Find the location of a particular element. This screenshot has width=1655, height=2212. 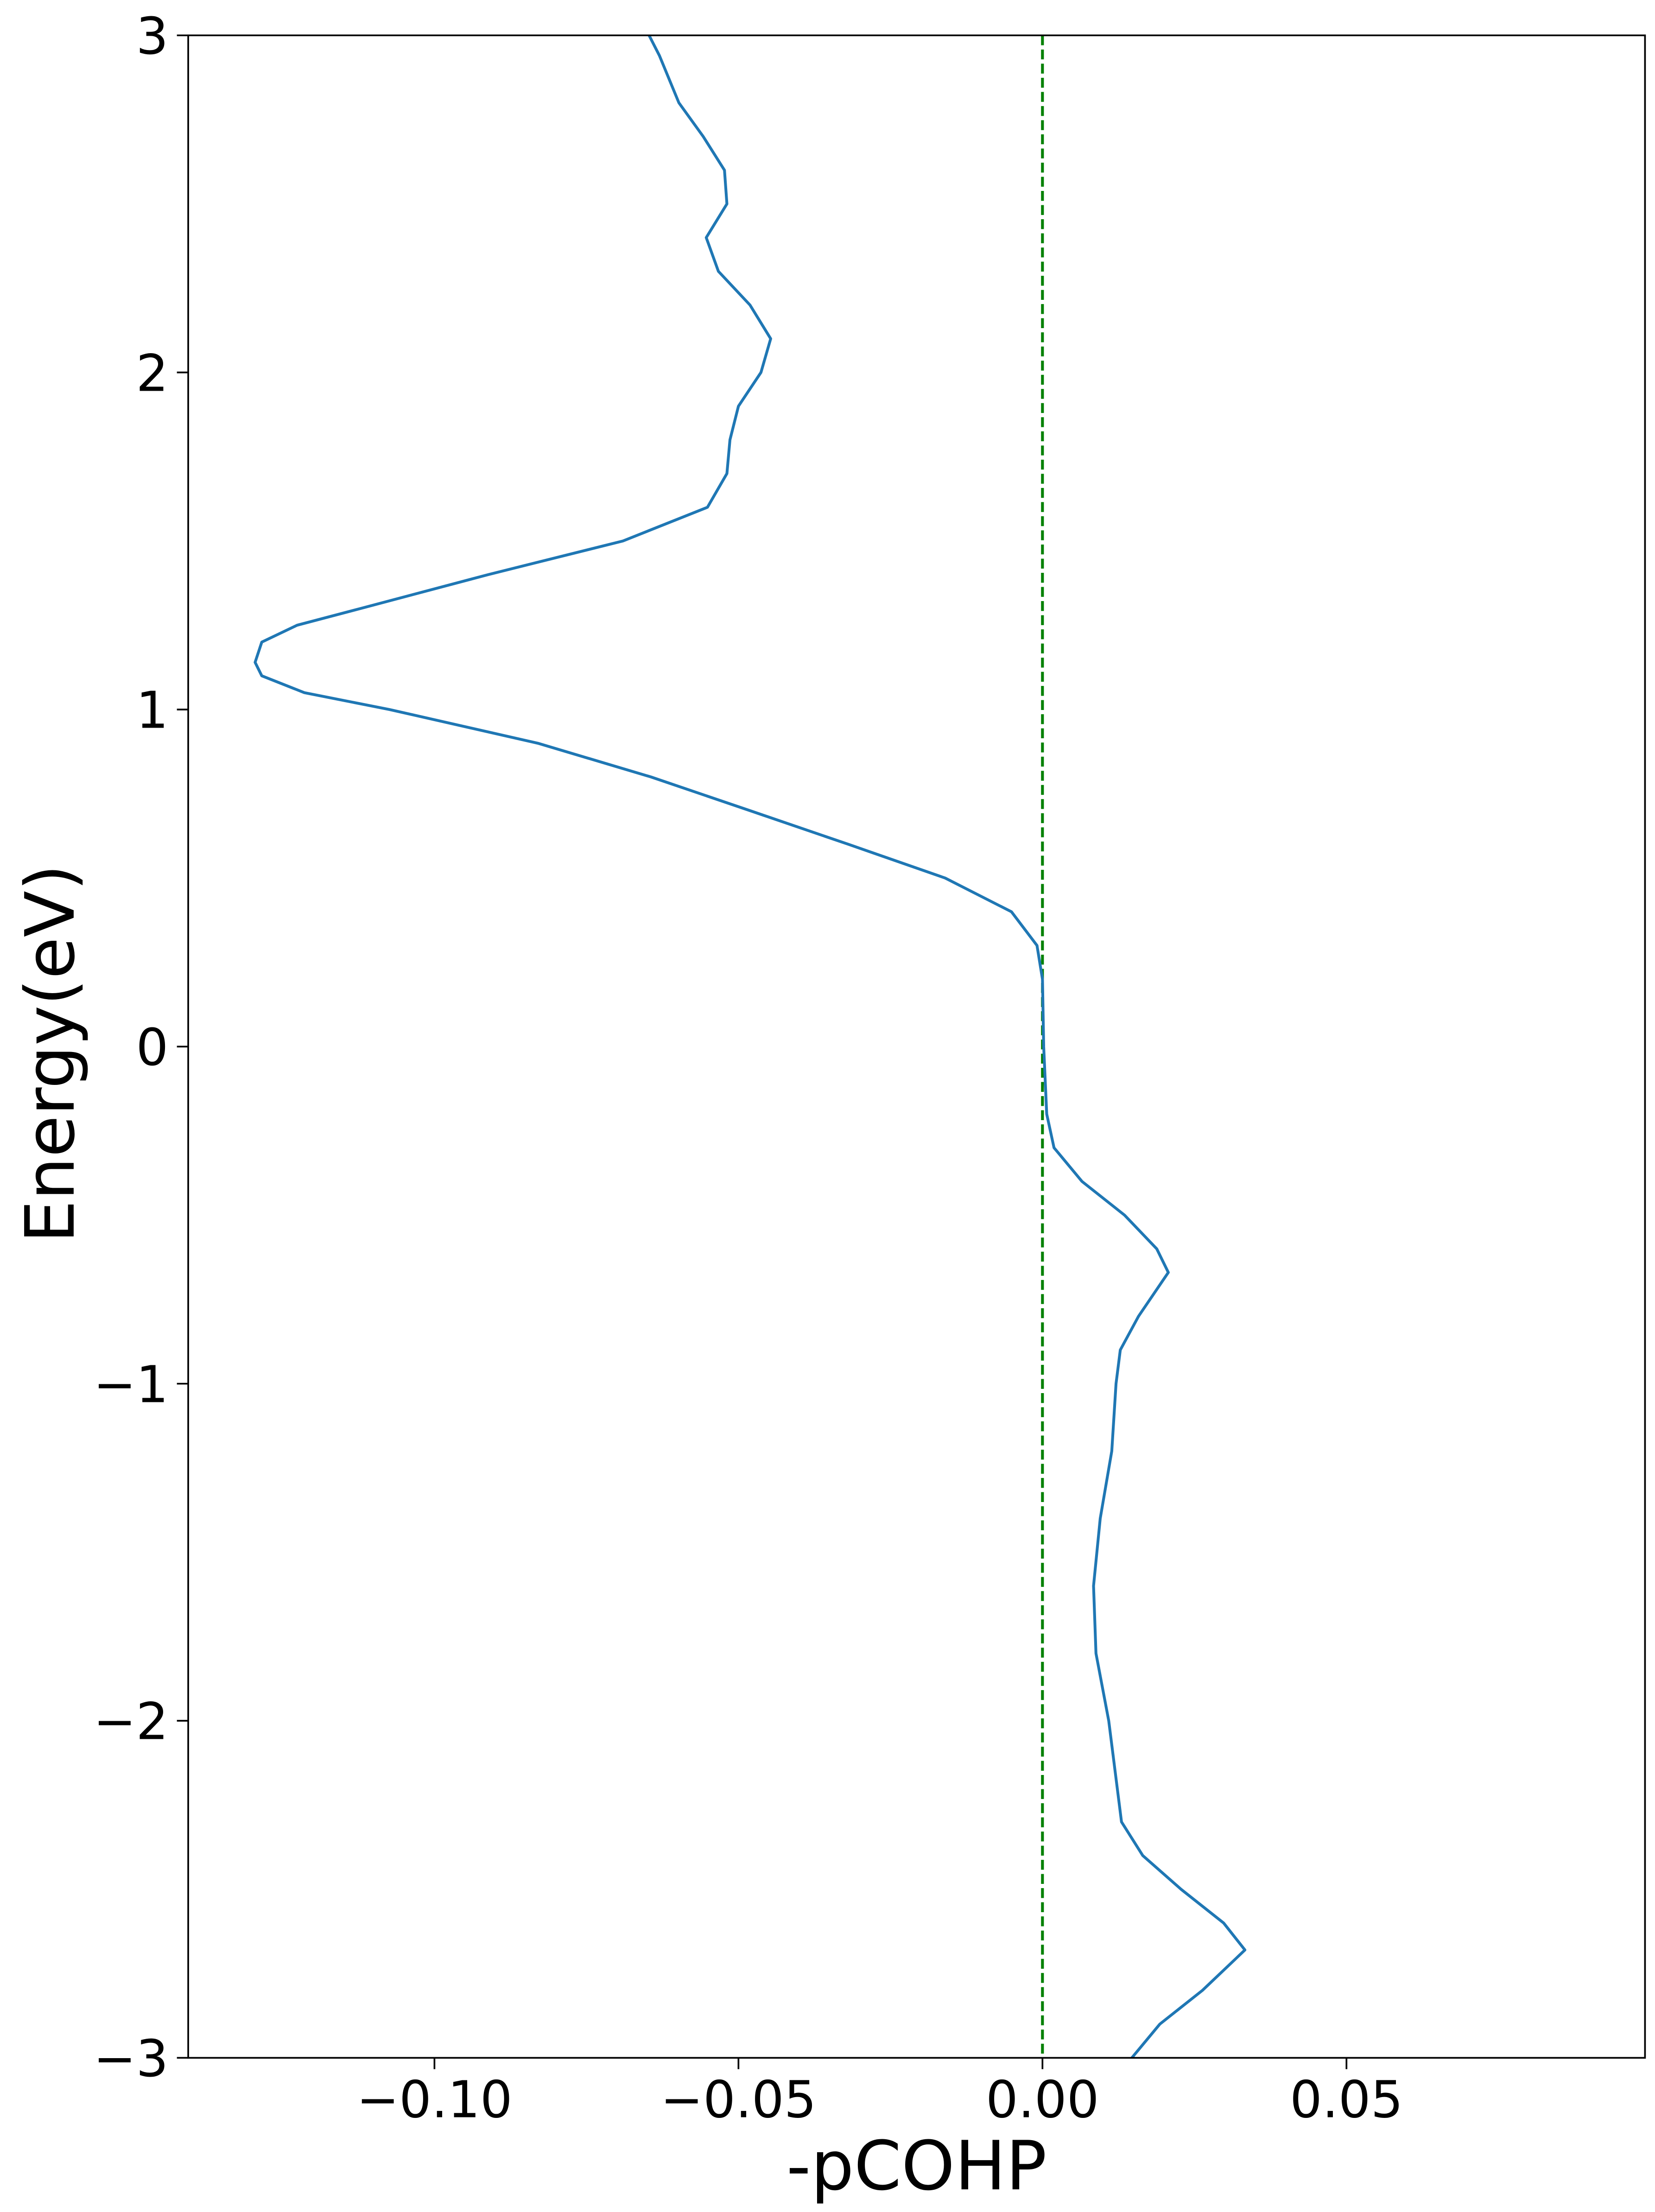

y-tick-label: −1 is located at coordinates (130, 1384).